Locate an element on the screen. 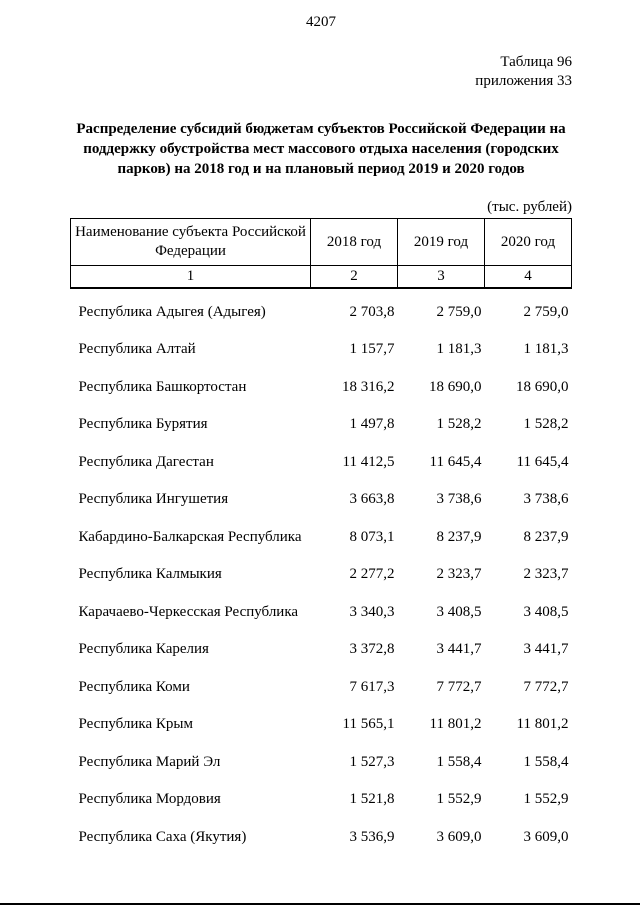  page-bottom-edge is located at coordinates (320, 904).